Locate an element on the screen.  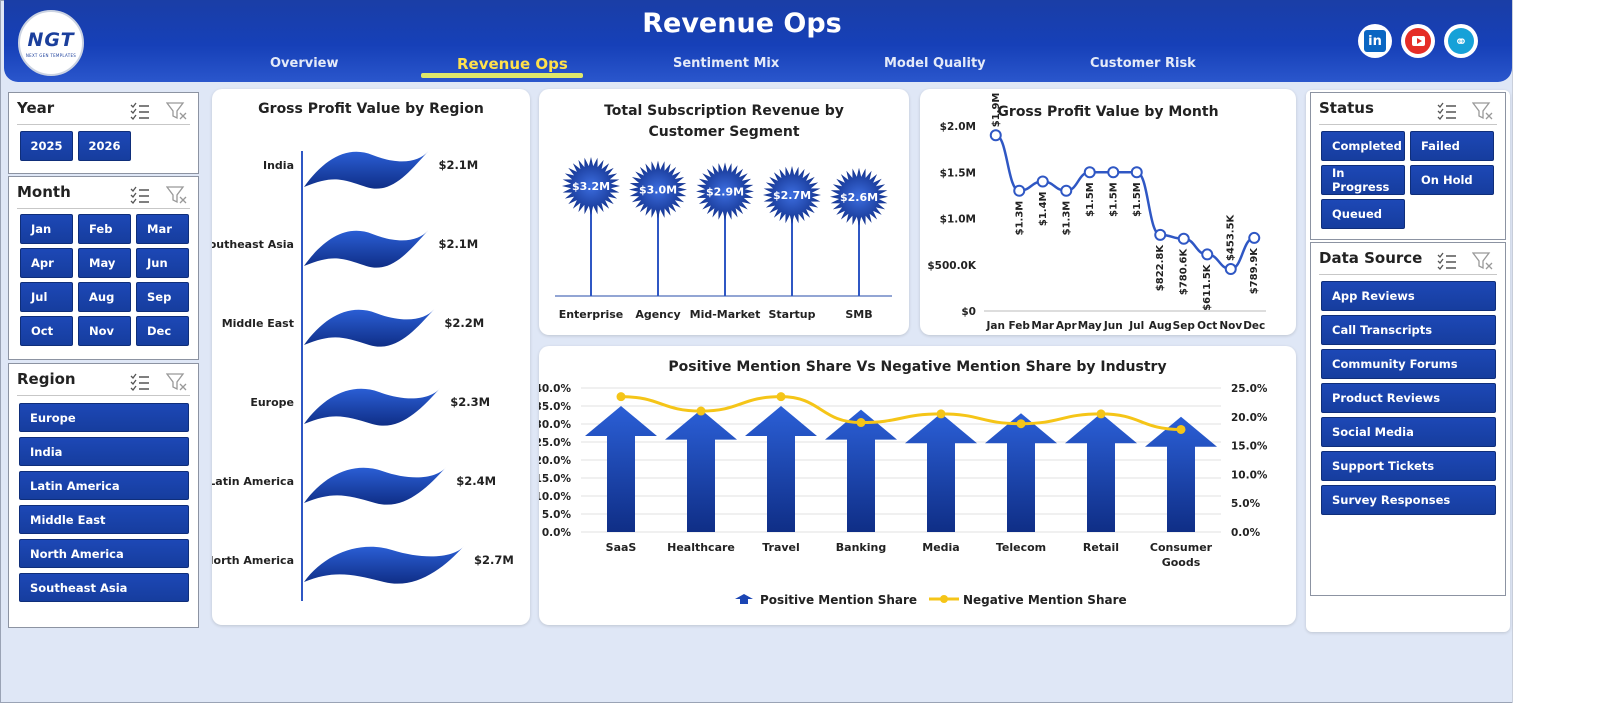
slicer-month-item: Oct is located at coordinates (46, 331).